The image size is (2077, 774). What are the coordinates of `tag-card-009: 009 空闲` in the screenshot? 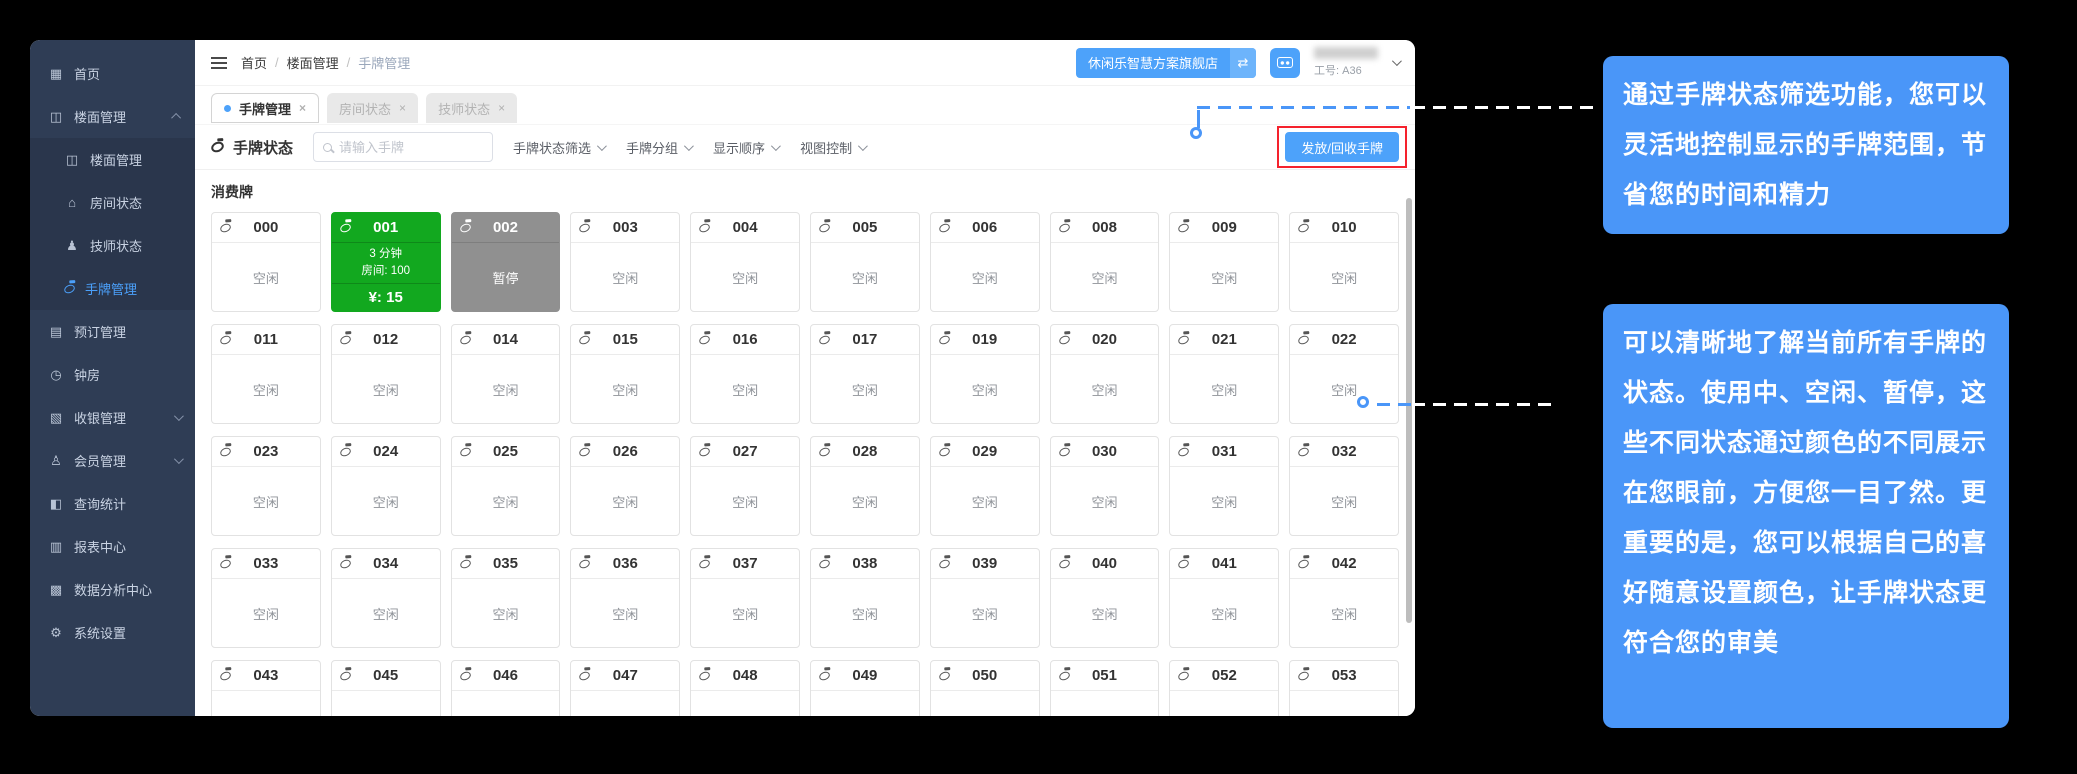 It's located at (1224, 262).